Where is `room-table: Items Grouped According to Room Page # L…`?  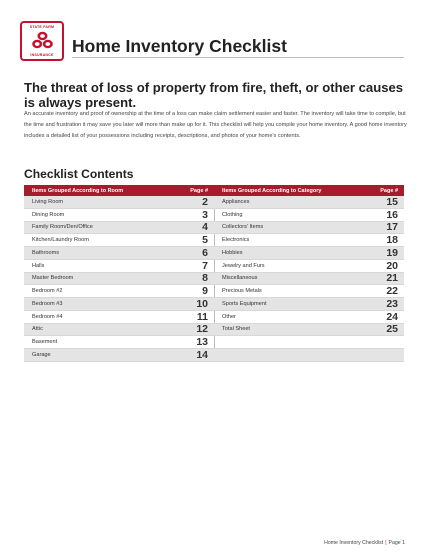 room-table: Items Grouped According to Room Page # L… is located at coordinates (119, 273).